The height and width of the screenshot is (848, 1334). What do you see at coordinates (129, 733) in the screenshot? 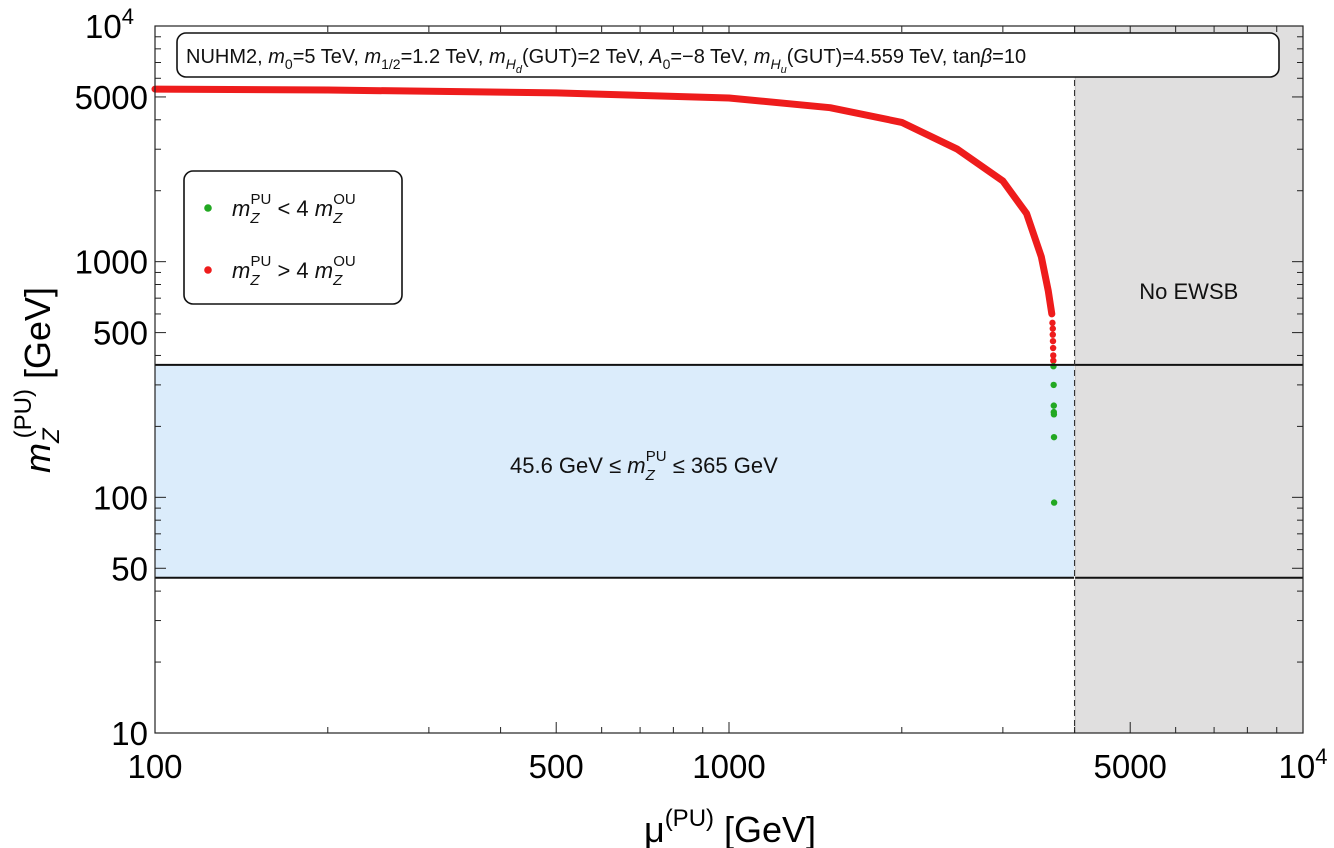
I see `y-tick-label: 10` at bounding box center [129, 733].